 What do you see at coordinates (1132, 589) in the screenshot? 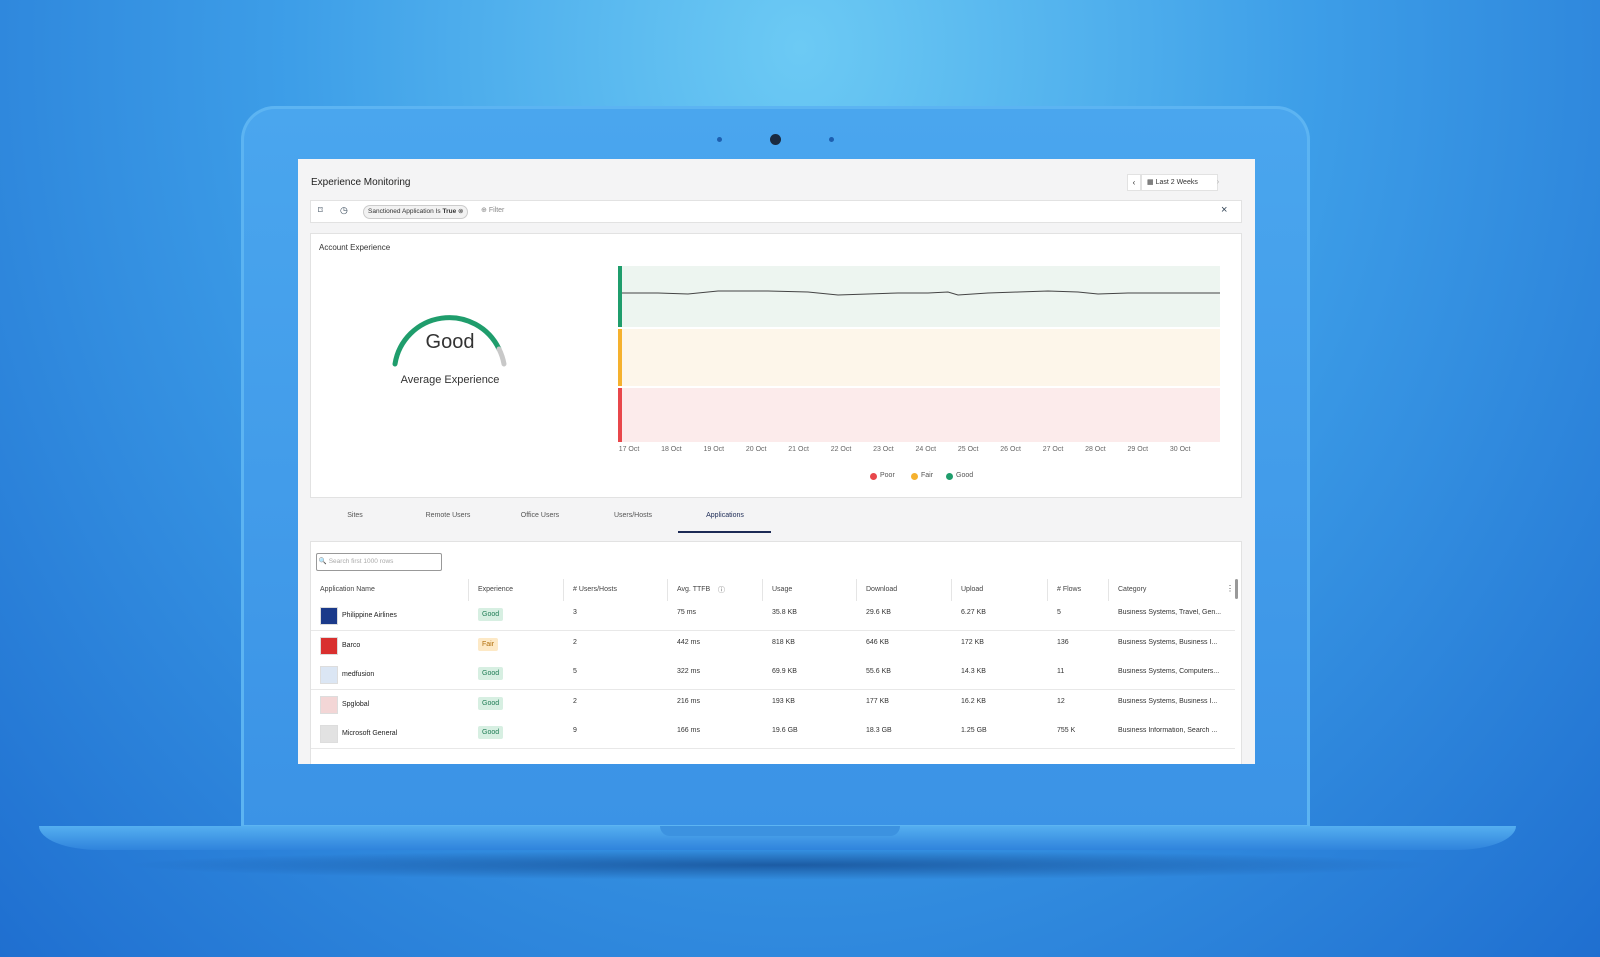
I see `column-header: Category` at bounding box center [1132, 589].